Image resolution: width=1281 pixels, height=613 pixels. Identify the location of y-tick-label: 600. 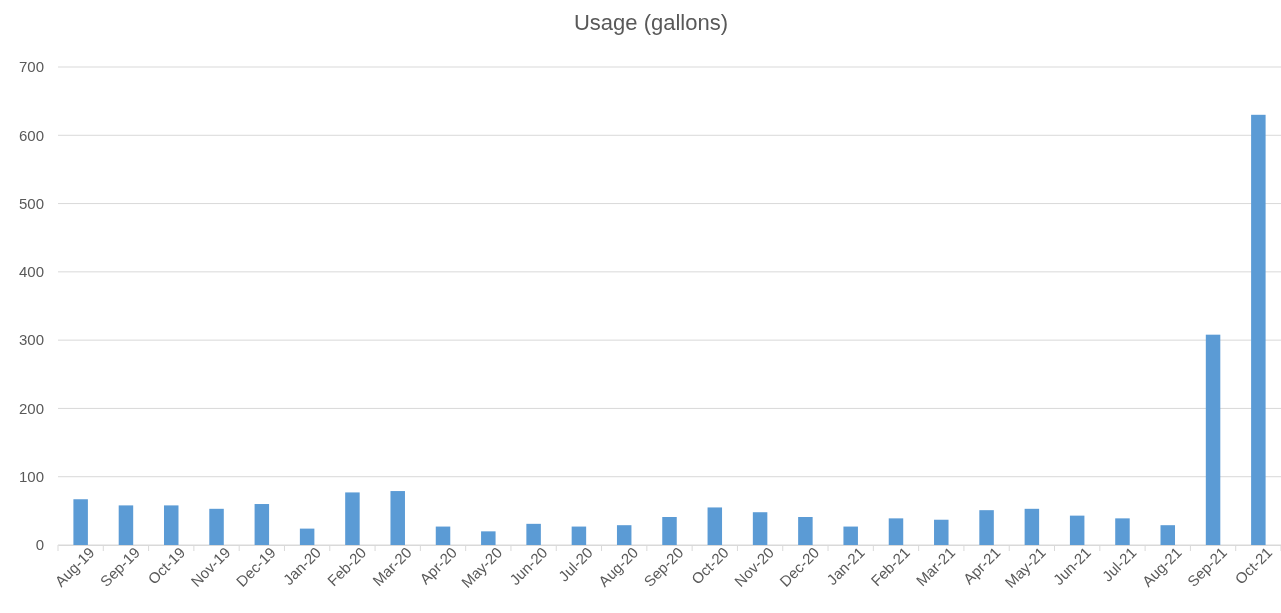
(31, 135).